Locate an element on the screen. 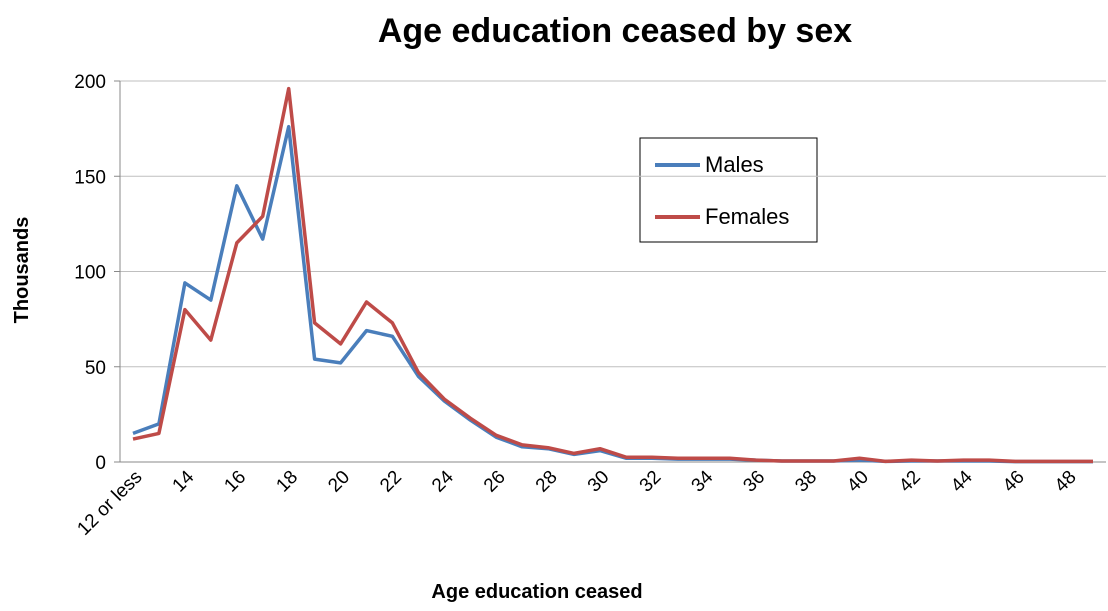 Image resolution: width=1108 pixels, height=611 pixels. x-tick-label: 20 is located at coordinates (339, 482).